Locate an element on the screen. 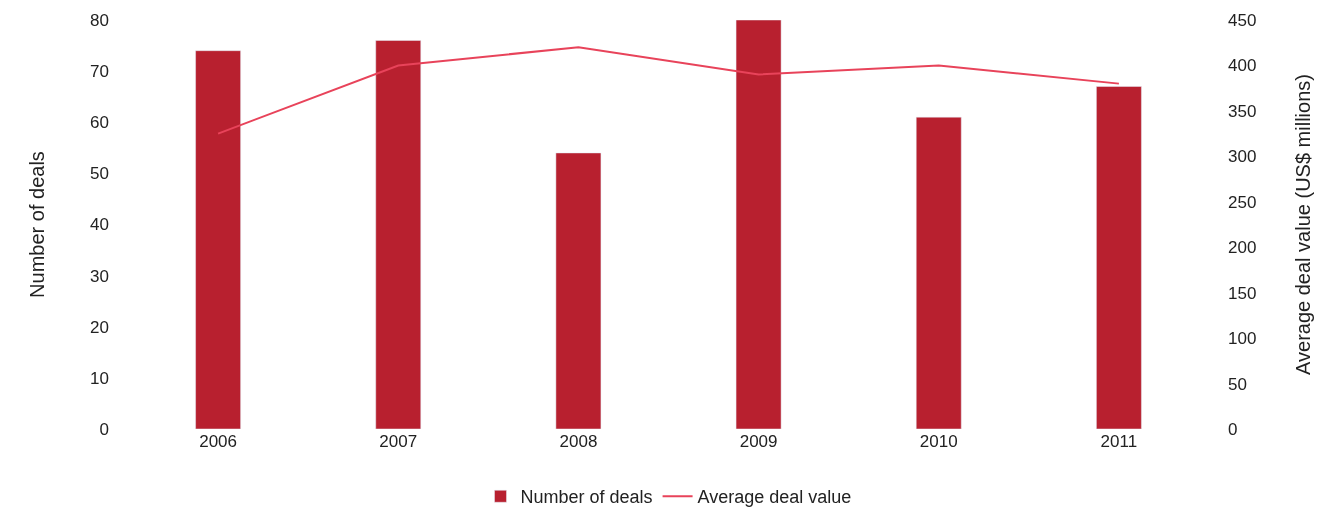 The width and height of the screenshot is (1337, 527). y2-tick-label: 250 is located at coordinates (1242, 202).